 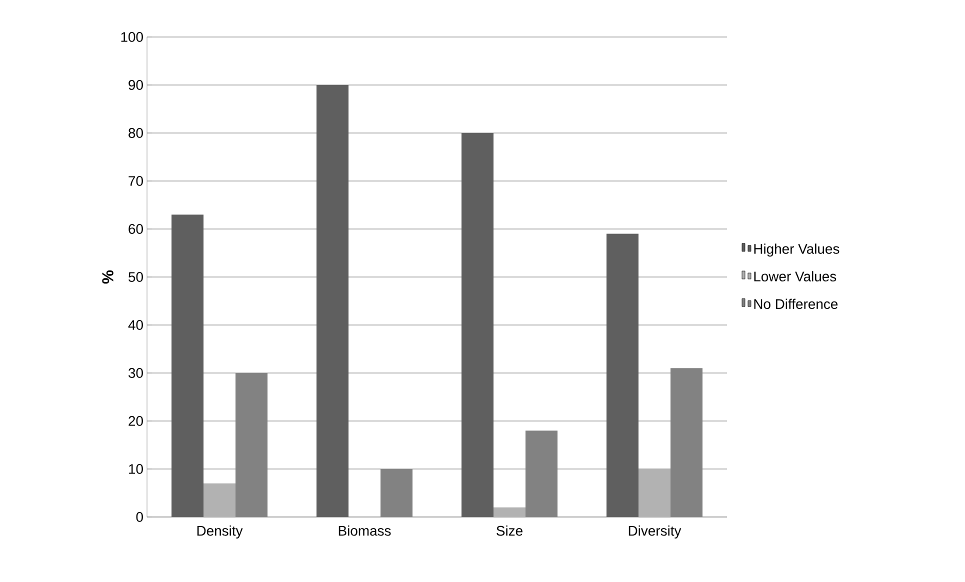 What do you see at coordinates (108, 277) in the screenshot?
I see `y-axis-title: %` at bounding box center [108, 277].